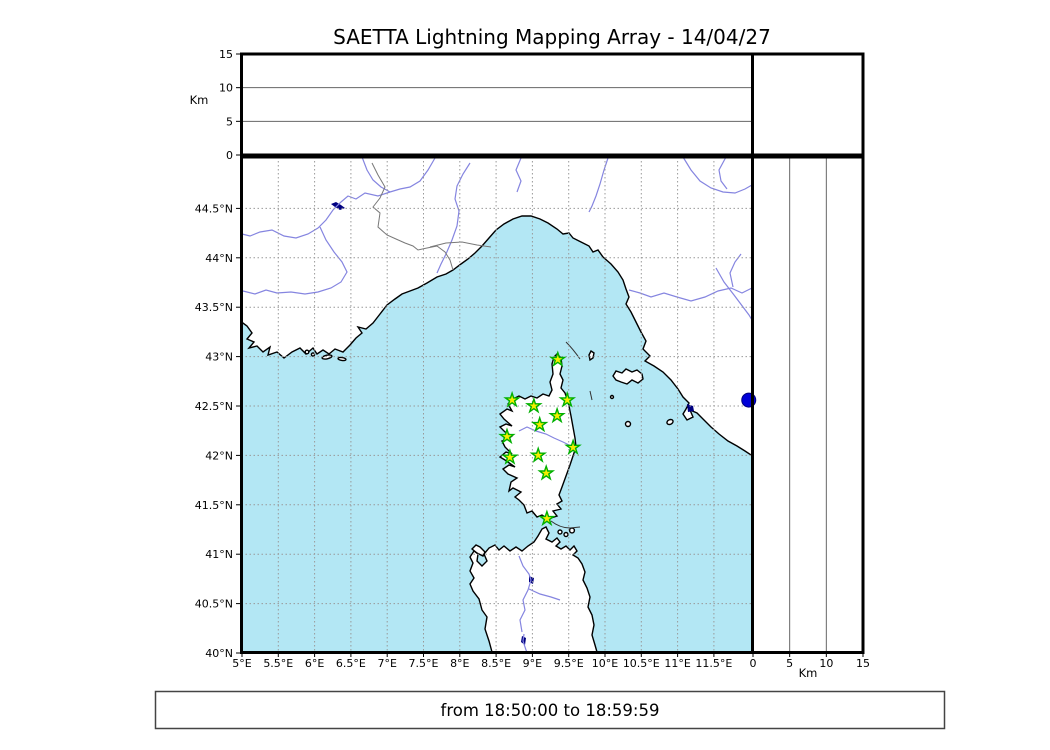 This screenshot has height=750, width=1050. What do you see at coordinates (278, 663) in the screenshot?
I see `lon-tick-label: 5.5°E` at bounding box center [278, 663].